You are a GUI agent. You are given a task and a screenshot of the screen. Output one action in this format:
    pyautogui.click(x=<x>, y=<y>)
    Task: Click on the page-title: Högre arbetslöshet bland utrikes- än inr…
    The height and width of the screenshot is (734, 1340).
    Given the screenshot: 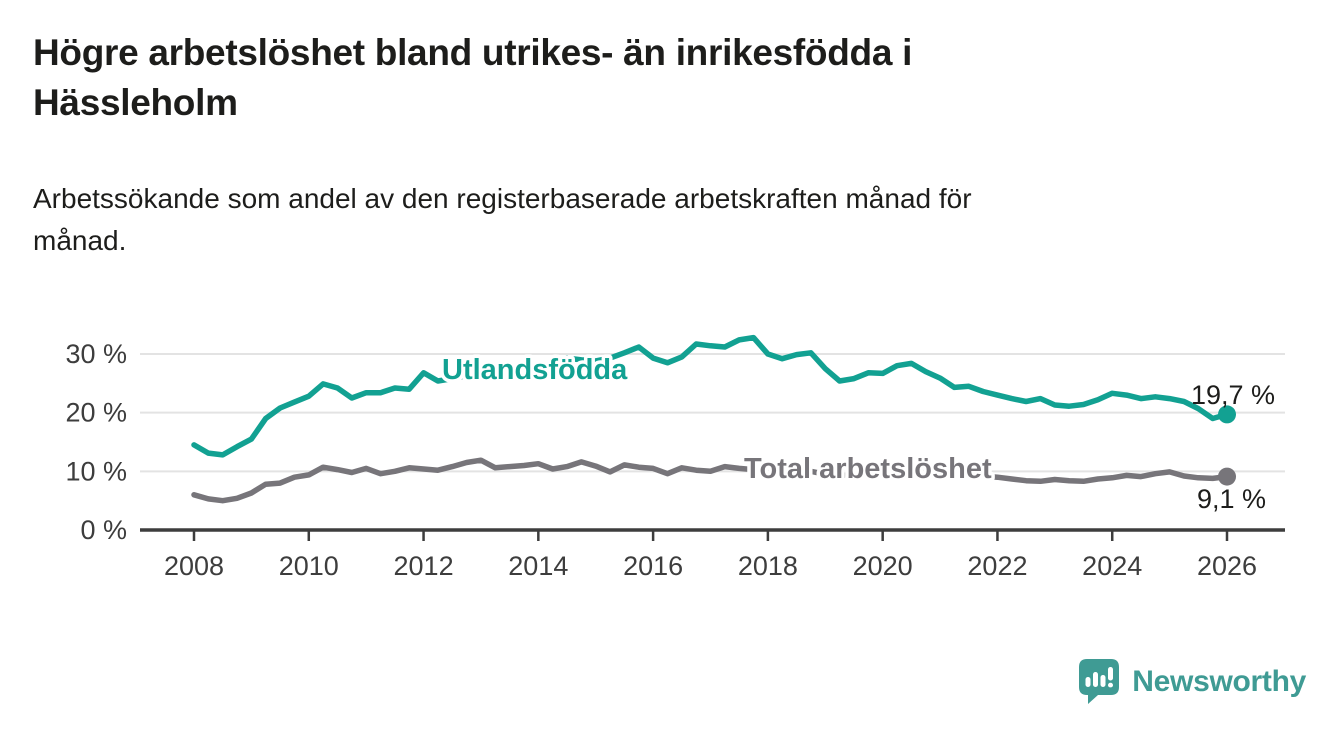 What is the action you would take?
    pyautogui.click(x=472, y=78)
    